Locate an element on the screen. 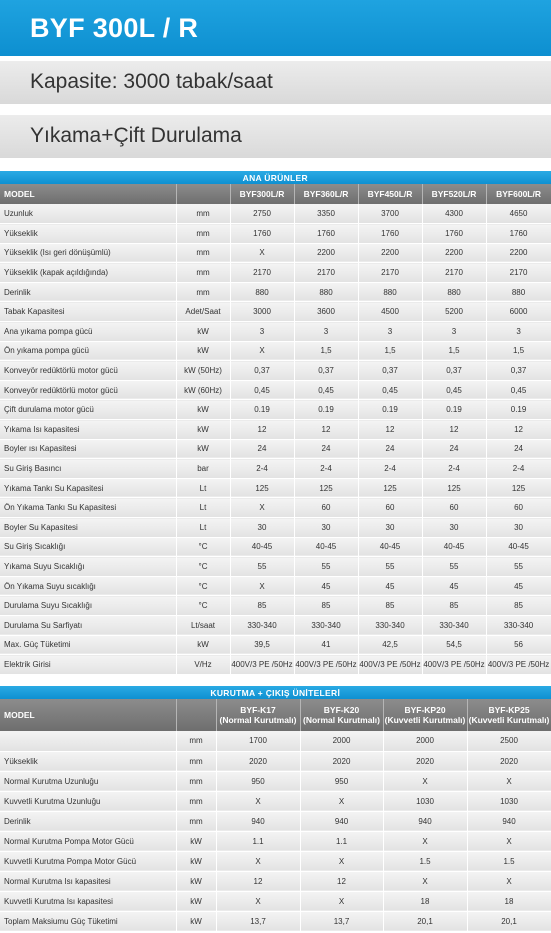  wash-type-heading: Yıkama+Çift Durulama is located at coordinates (275, 136).